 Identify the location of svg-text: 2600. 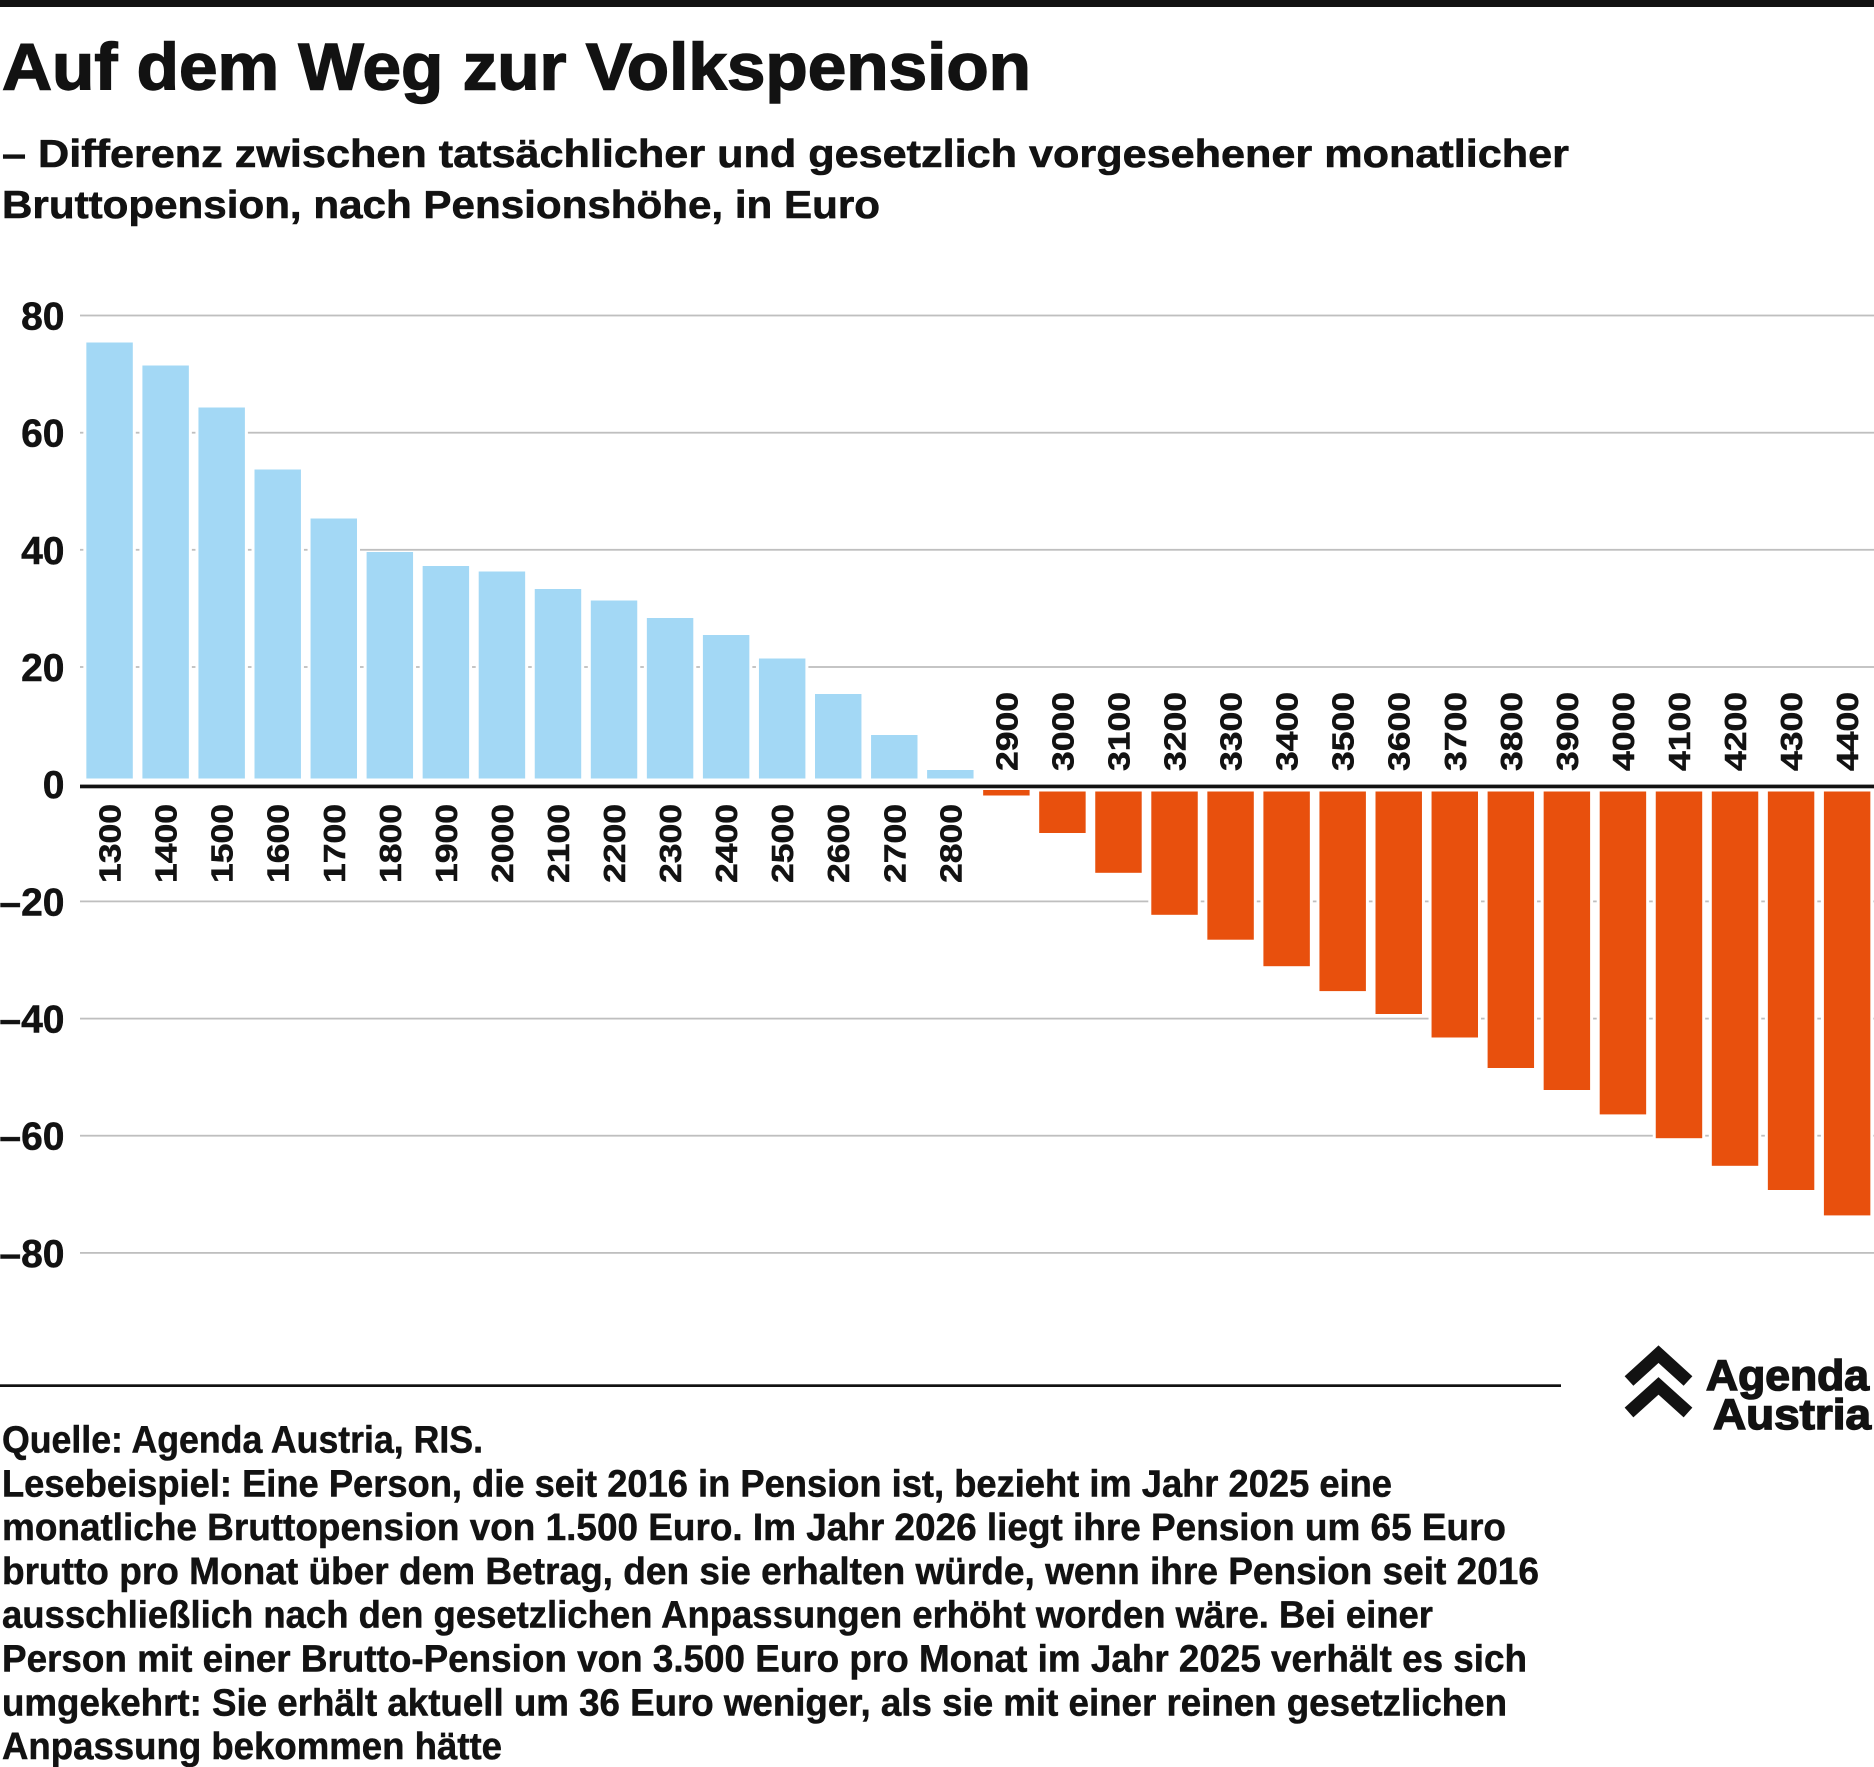
(838, 843).